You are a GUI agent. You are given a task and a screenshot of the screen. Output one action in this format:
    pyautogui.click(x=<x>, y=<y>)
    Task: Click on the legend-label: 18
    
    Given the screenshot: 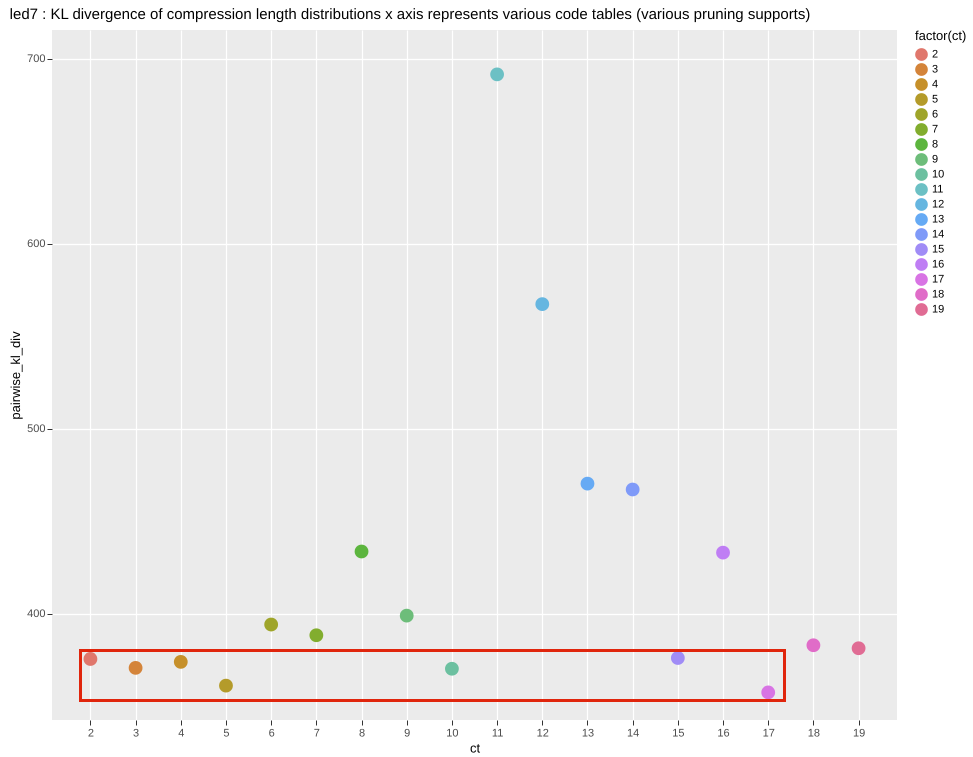 What is the action you would take?
    pyautogui.click(x=938, y=294)
    